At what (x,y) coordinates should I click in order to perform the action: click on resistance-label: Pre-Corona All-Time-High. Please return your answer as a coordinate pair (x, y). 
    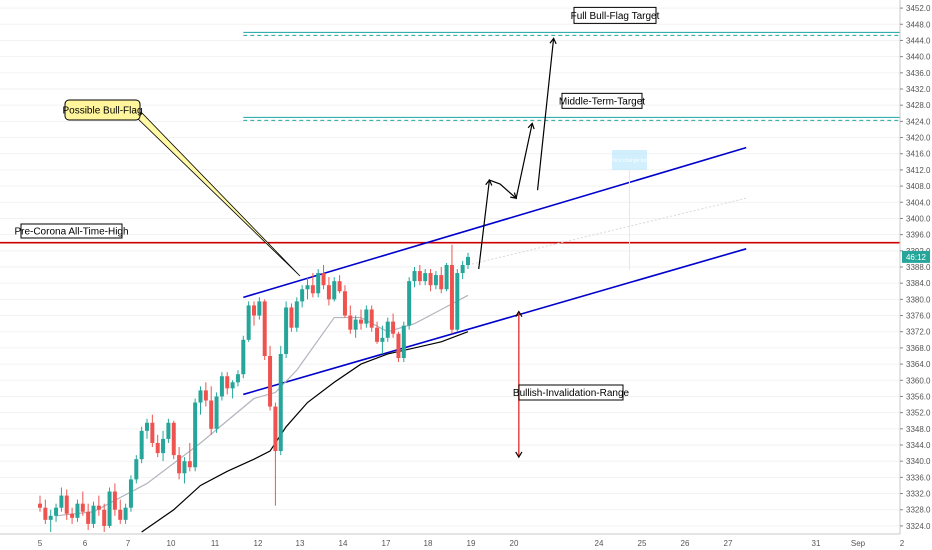
    Looking at the image, I should click on (71, 232).